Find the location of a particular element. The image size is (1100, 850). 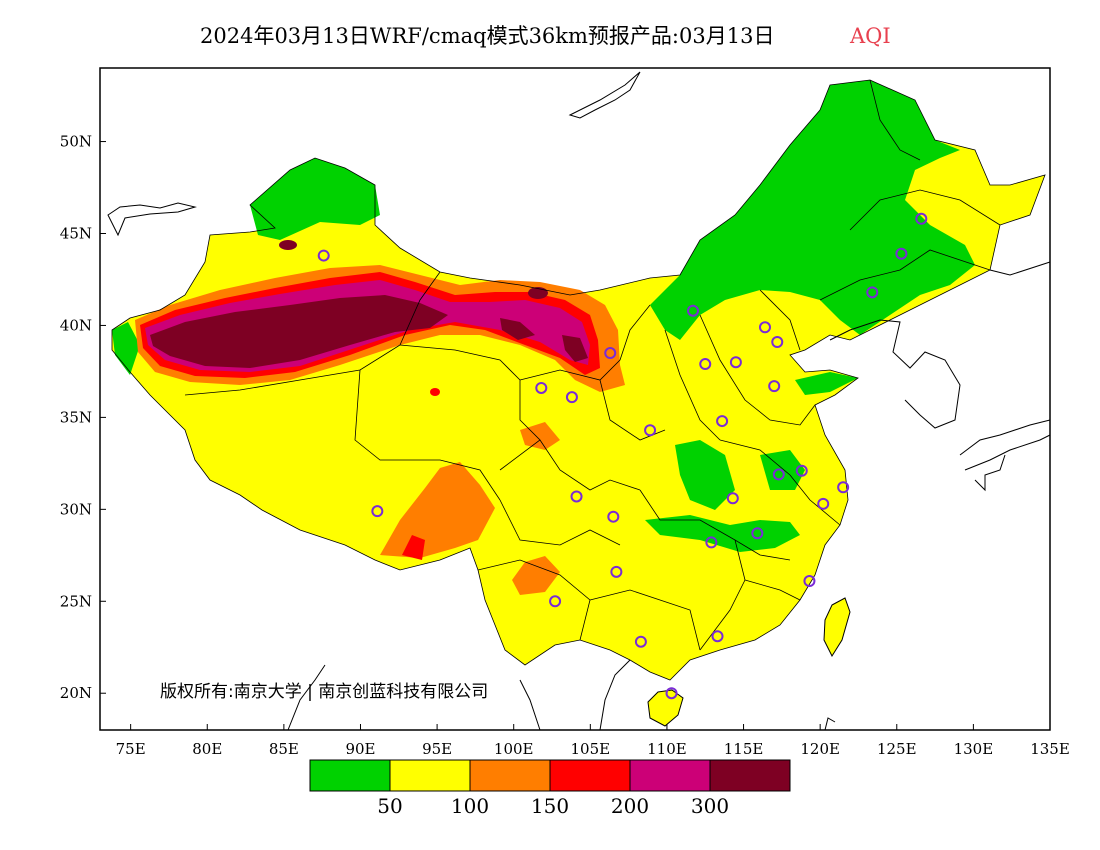

y-tick-label: 45N is located at coordinates (76, 234).